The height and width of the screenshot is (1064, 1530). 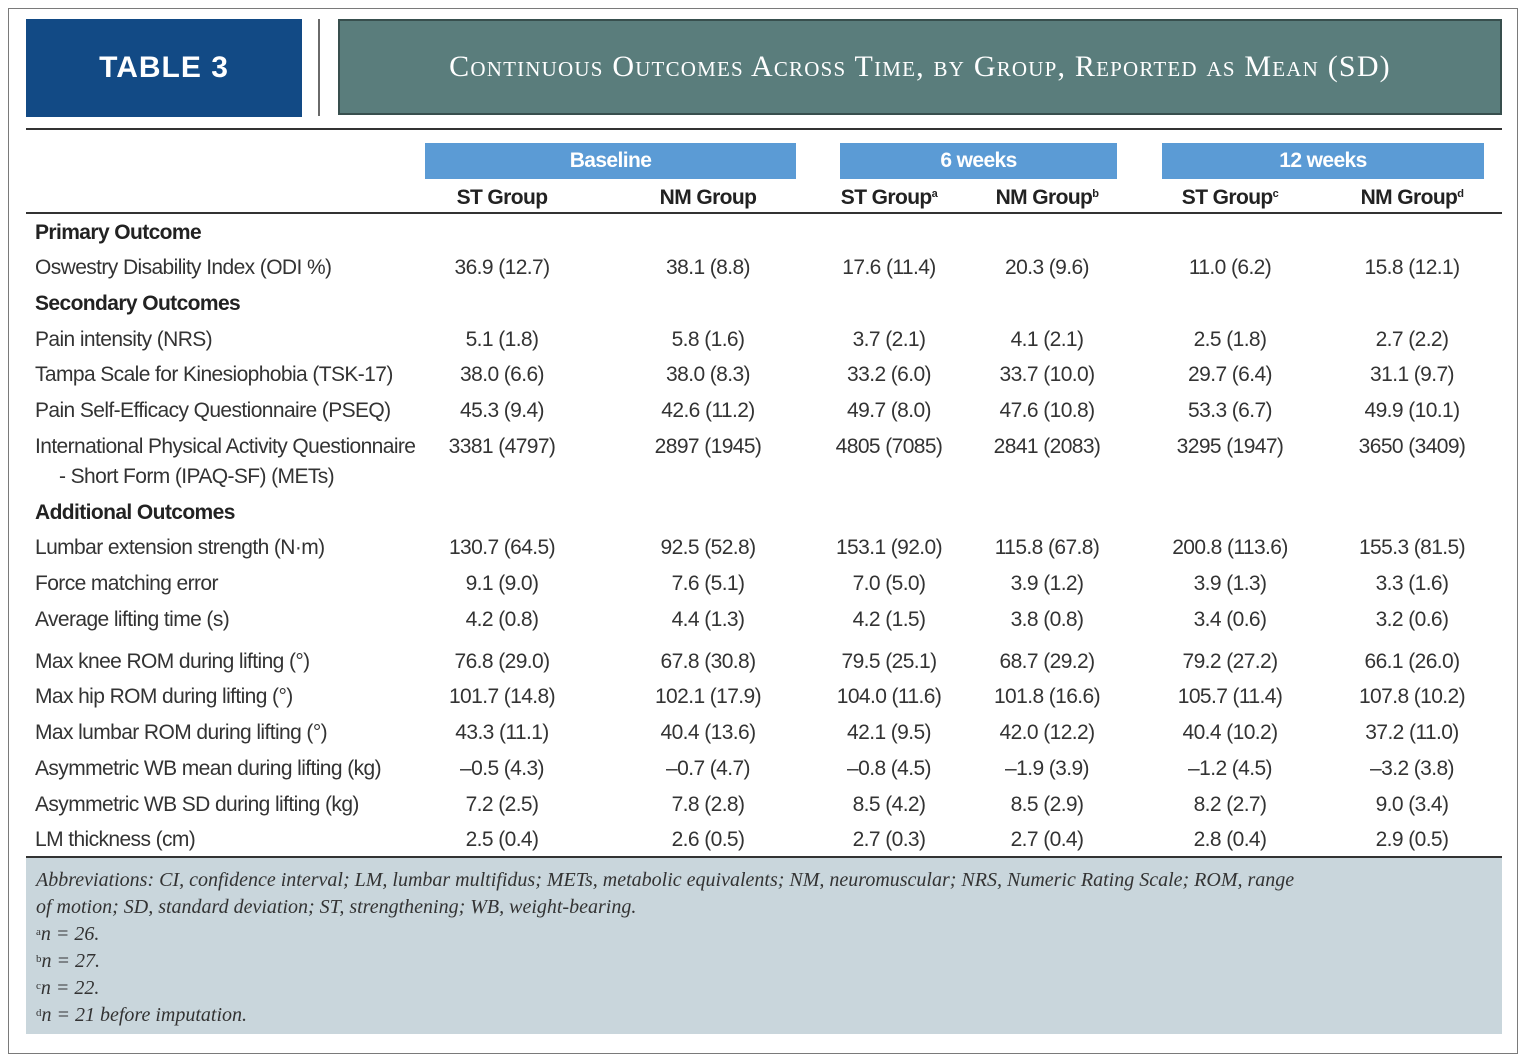 I want to click on footnote-text: n = 22., so click(x=70, y=988).